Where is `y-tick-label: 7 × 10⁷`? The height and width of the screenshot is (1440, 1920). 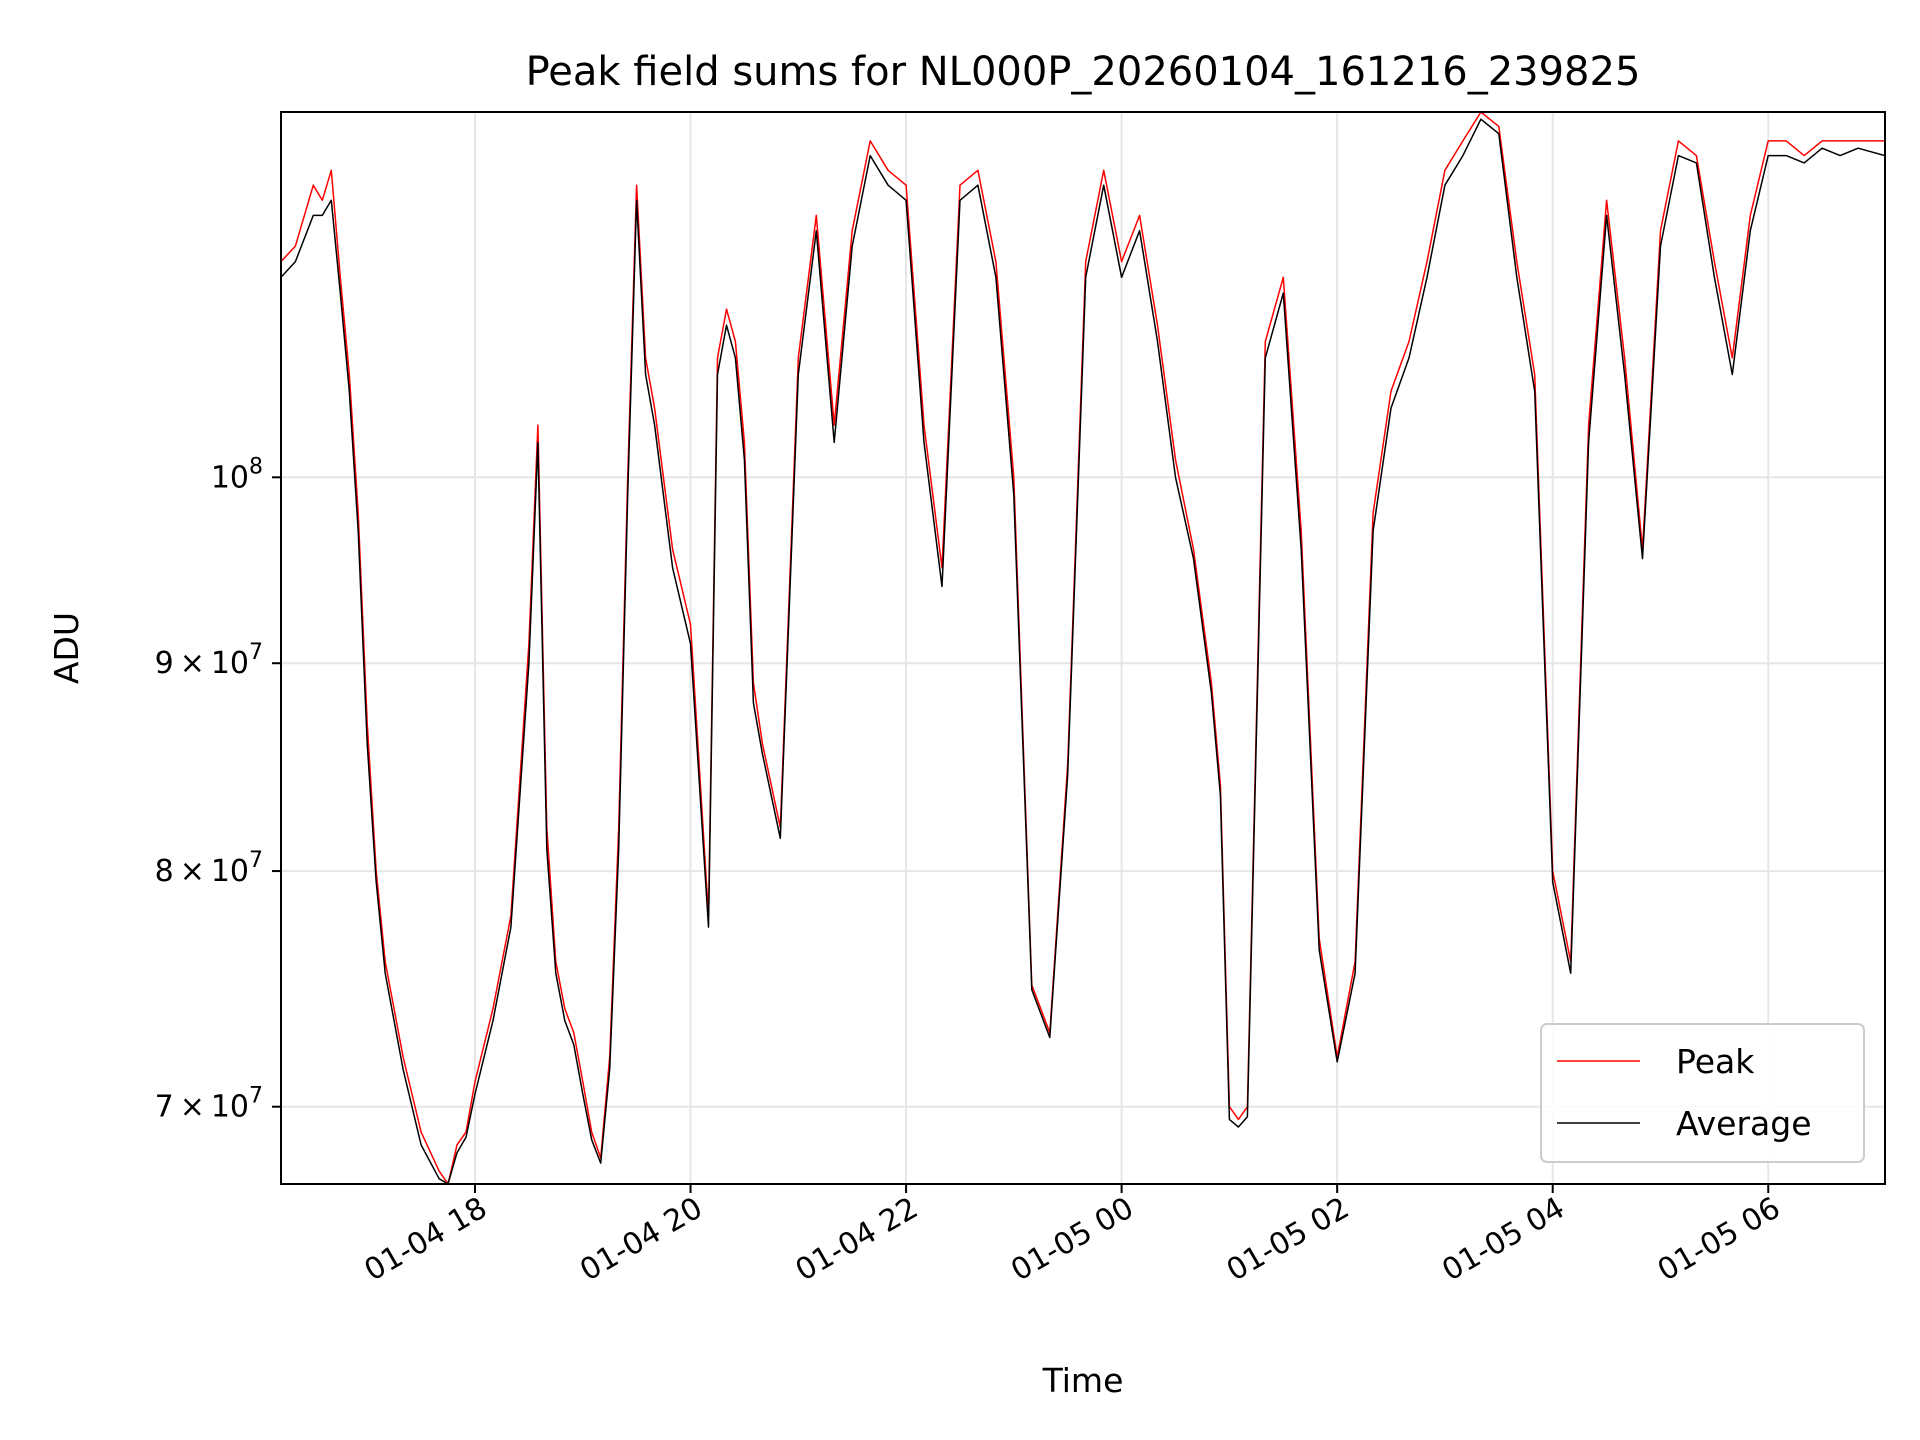 y-tick-label: 7 × 10⁷ is located at coordinates (209, 1104).